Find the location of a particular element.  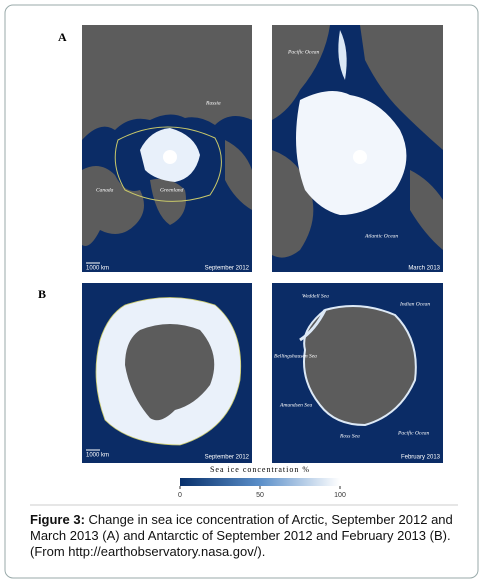

map-date: February 2013 is located at coordinates (421, 458).